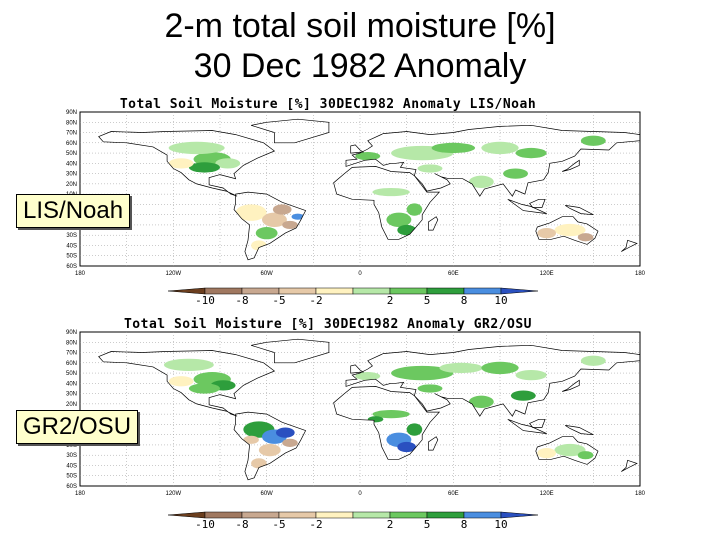 This screenshot has width=720, height=540. Describe the element at coordinates (353, 297) in the screenshot. I see `color-legend: -10 -8 -5 -2 2 5 8 10` at that location.